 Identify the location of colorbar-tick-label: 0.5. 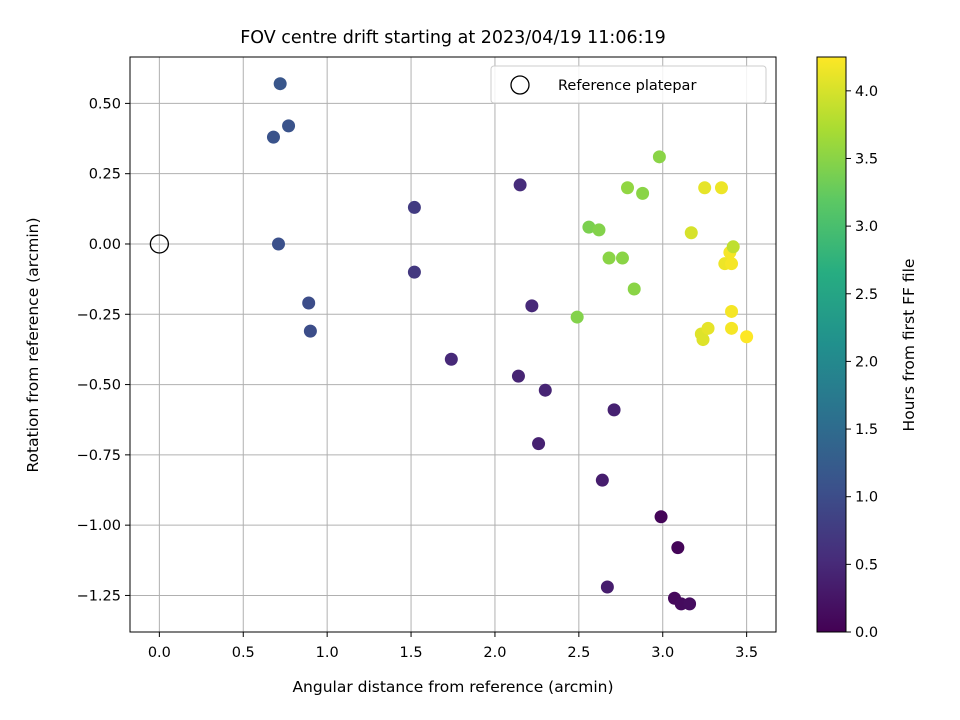
(866, 565).